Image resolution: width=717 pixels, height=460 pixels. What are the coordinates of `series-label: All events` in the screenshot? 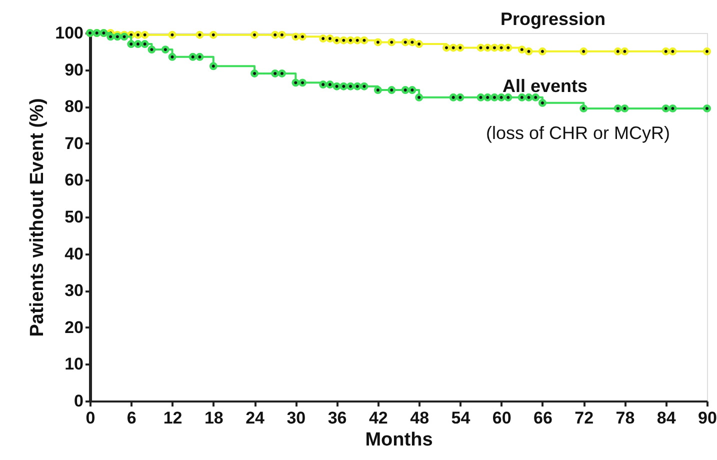 It's located at (545, 86).